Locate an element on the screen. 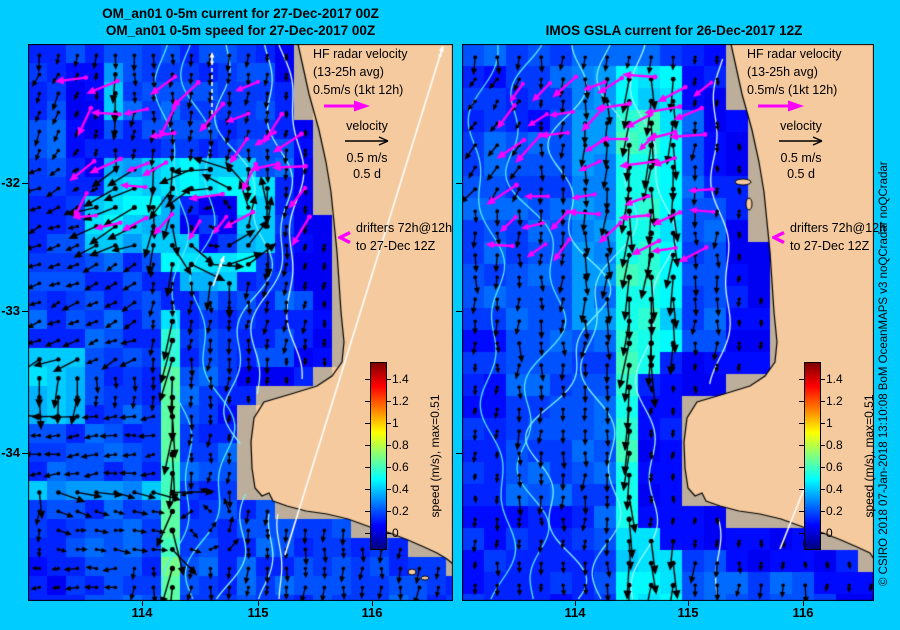 This screenshot has height=630, width=900. y-axis-label: -32 is located at coordinates (10, 182).